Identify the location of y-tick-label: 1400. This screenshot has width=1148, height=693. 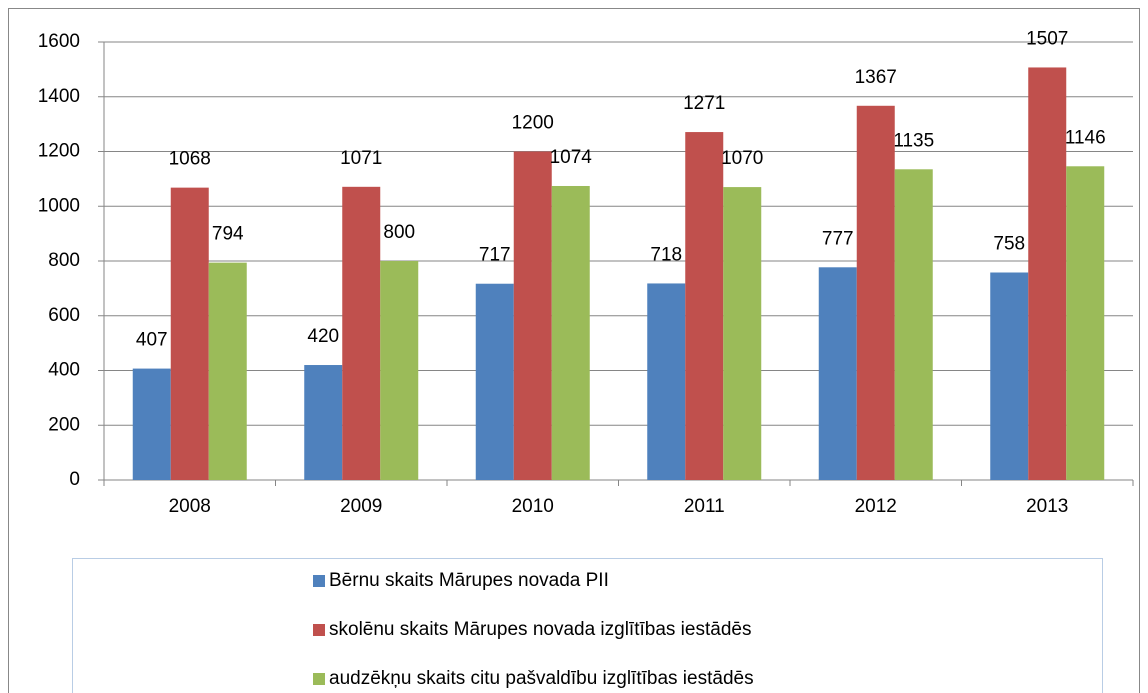
(59, 96).